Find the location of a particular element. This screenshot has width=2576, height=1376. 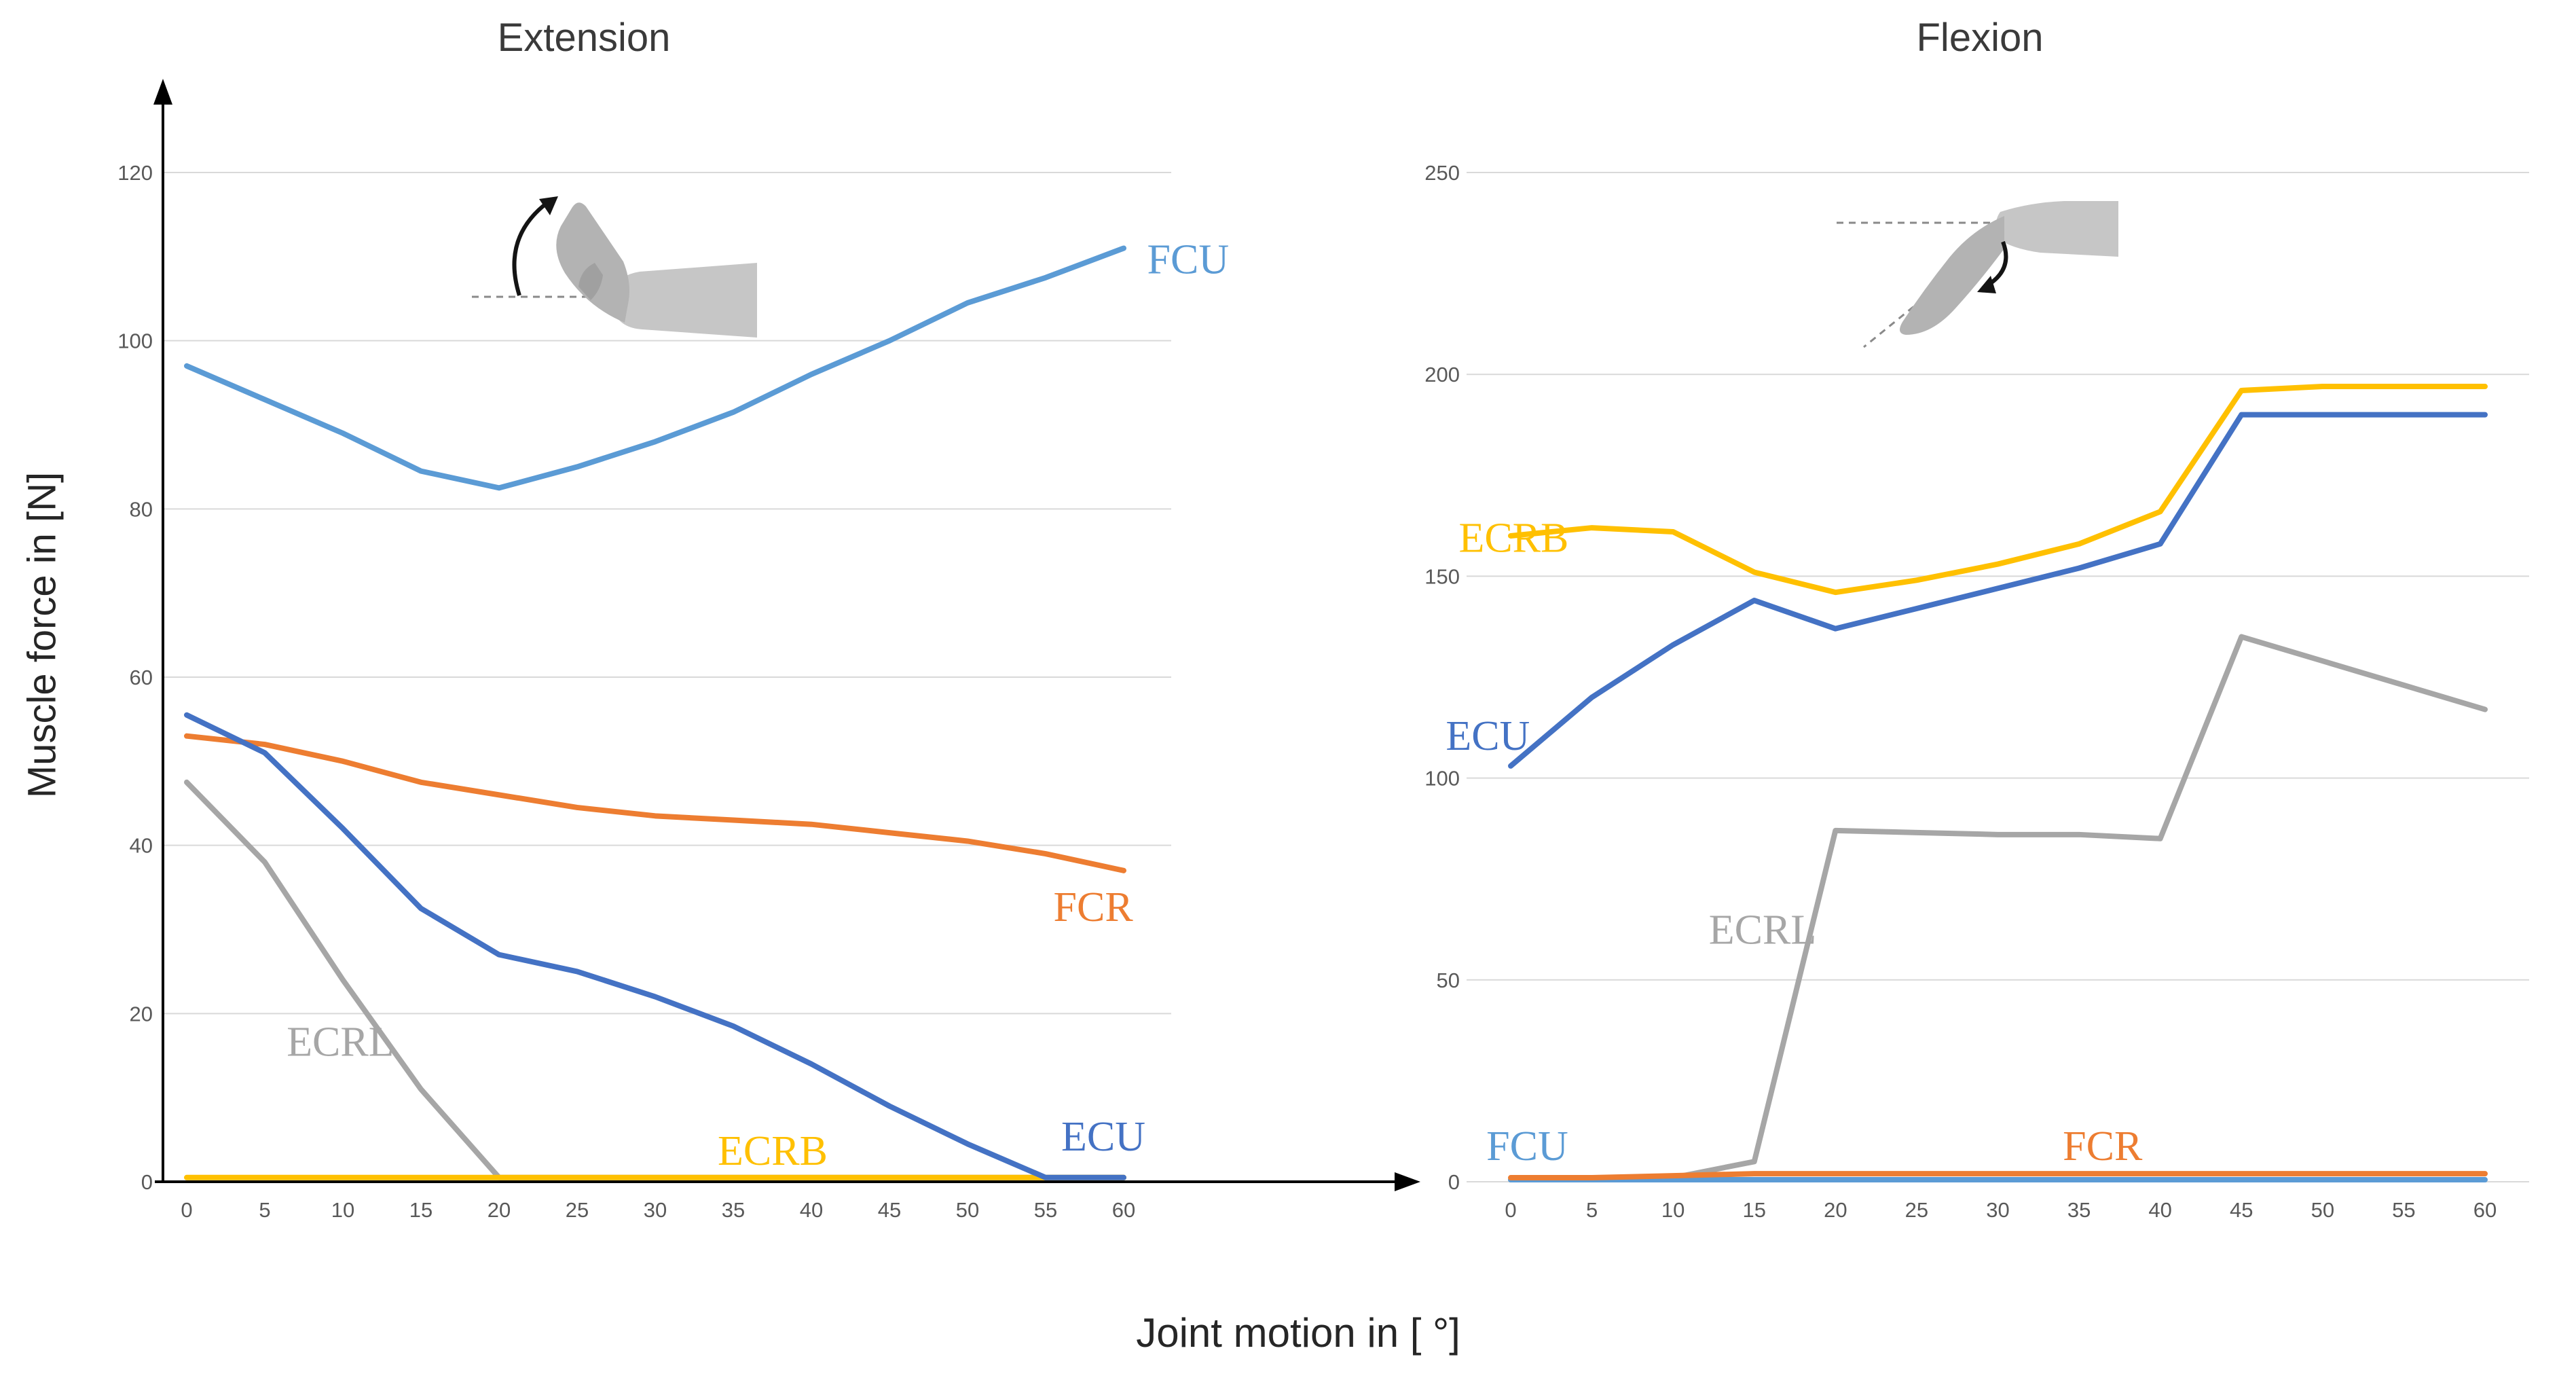

y-tick-label: 50 is located at coordinates (1448, 980).